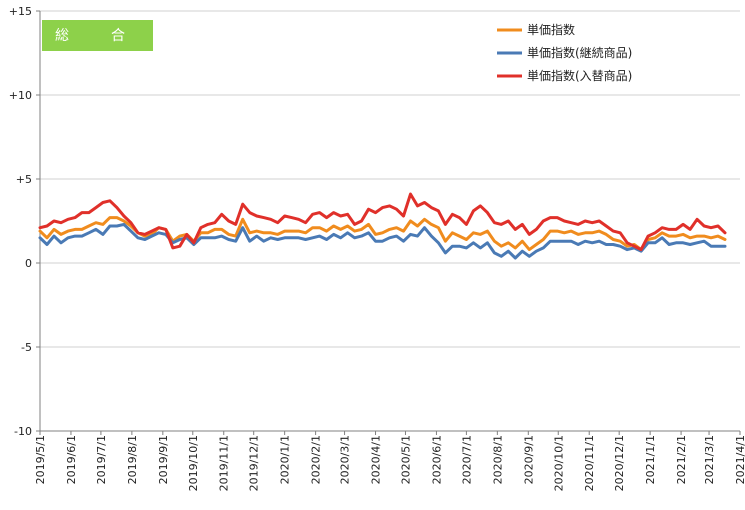 This screenshot has height=510, width=745. What do you see at coordinates (254, 463) in the screenshot?
I see `x-tick-label: 2019/12/1` at bounding box center [254, 463].